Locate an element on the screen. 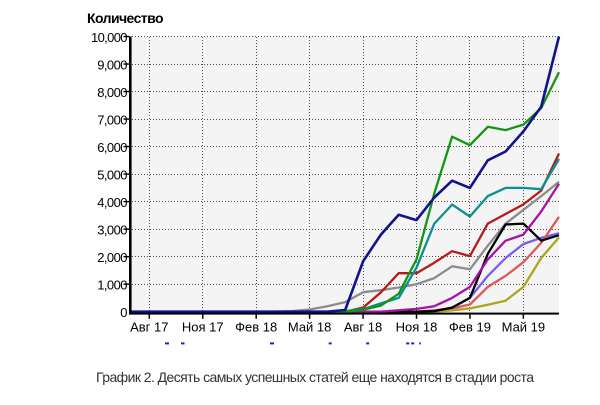 This screenshot has height=405, width=600. svg-text: Май 19 is located at coordinates (524, 327).